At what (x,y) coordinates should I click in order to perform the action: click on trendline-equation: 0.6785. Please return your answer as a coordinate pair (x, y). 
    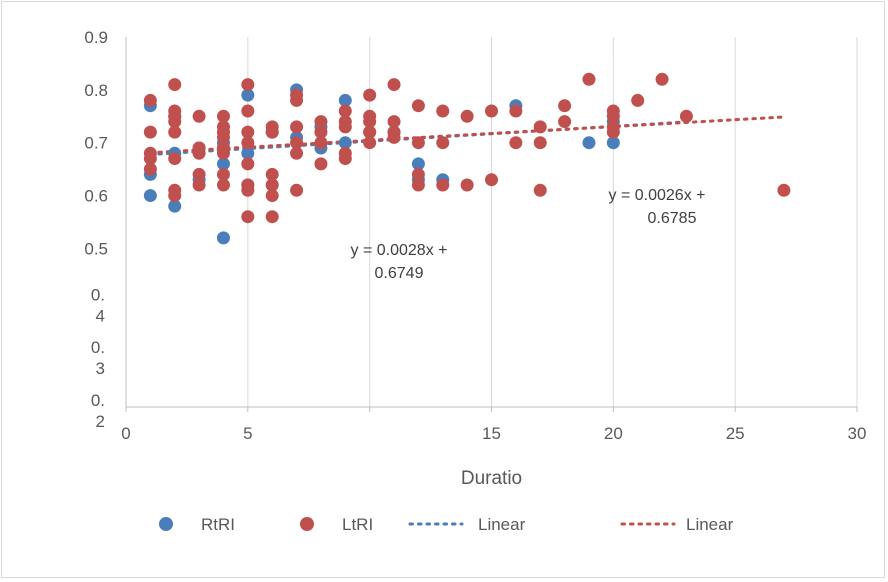
    Looking at the image, I should click on (672, 218).